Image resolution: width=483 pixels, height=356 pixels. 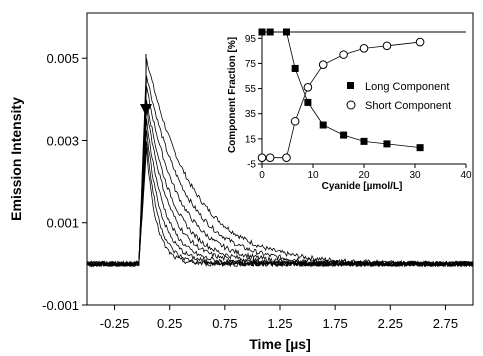 What do you see at coordinates (169, 323) in the screenshot?
I see `x-tick-label: 0.25` at bounding box center [169, 323].